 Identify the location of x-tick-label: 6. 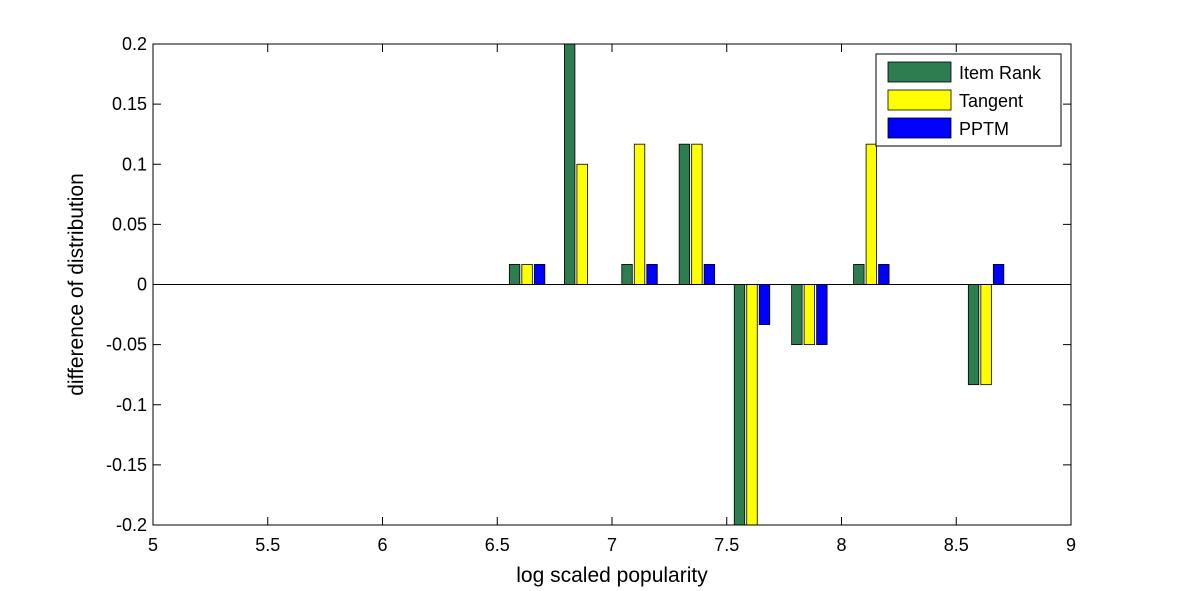
(382, 545).